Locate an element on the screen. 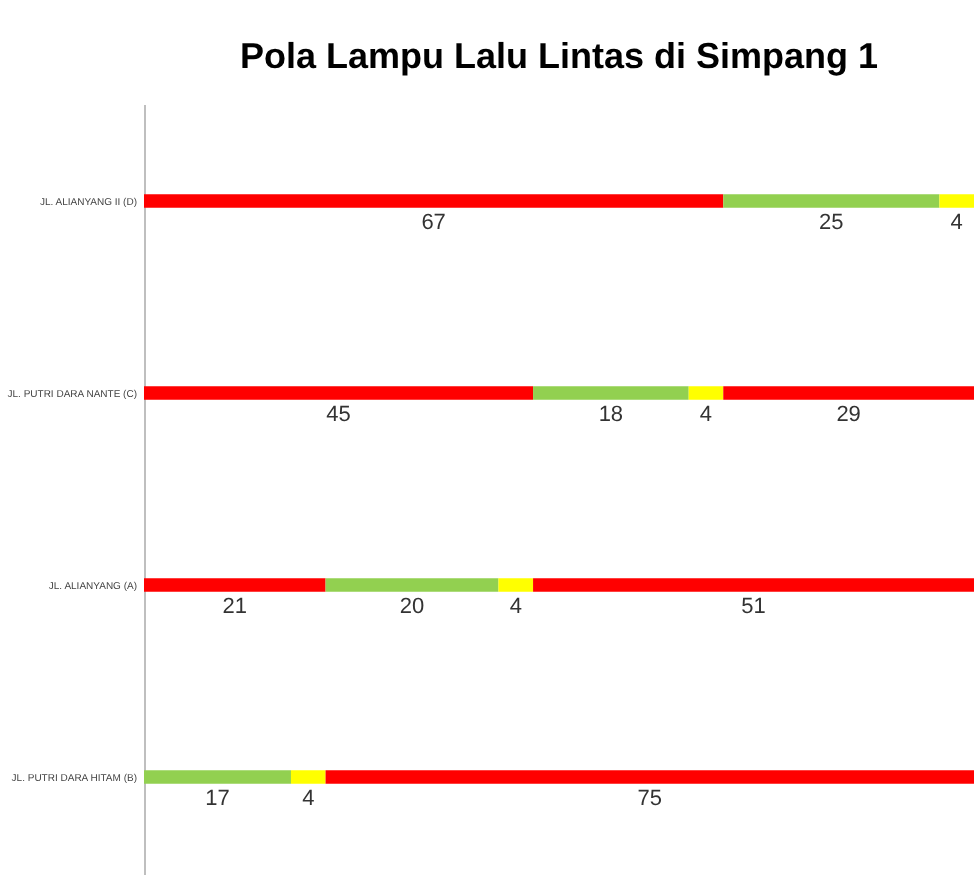  data-label: 75 is located at coordinates (650, 799).